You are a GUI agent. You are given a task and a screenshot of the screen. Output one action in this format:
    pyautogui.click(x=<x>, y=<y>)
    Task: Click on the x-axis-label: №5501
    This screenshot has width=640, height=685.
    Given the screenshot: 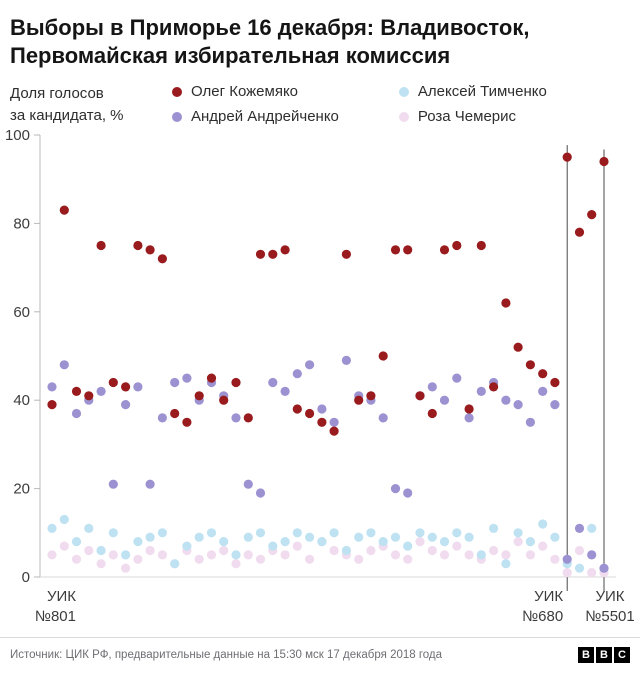 What is the action you would take?
    pyautogui.click(x=609, y=616)
    